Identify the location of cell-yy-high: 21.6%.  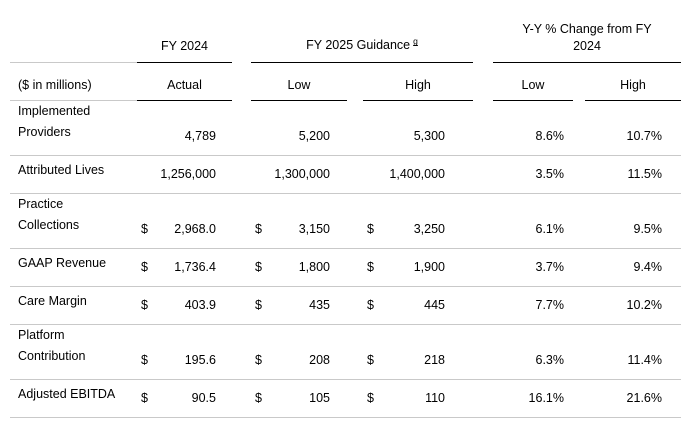
(644, 397).